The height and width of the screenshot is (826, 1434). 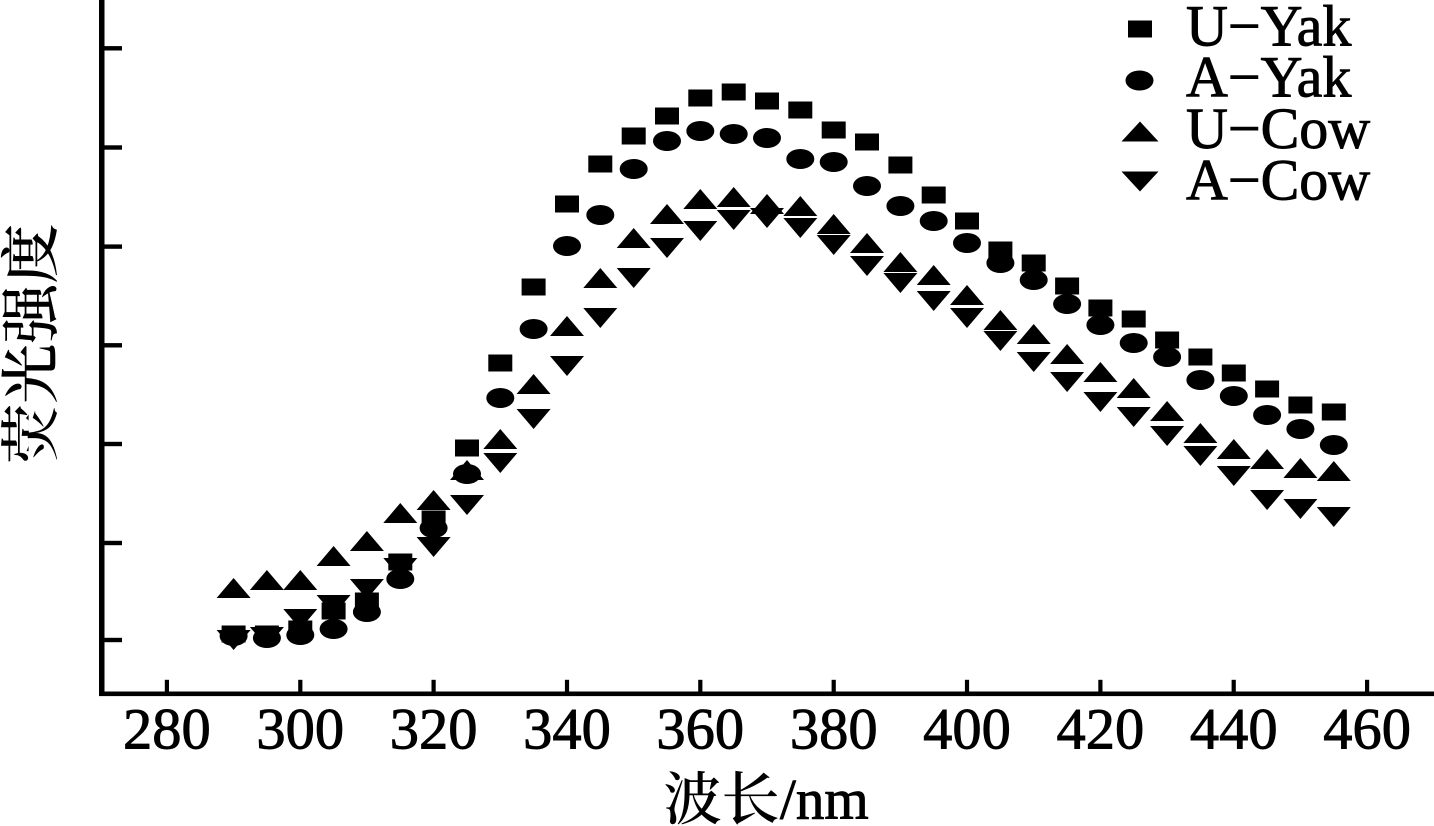 What do you see at coordinates (434, 729) in the screenshot?
I see `svg-text: 320` at bounding box center [434, 729].